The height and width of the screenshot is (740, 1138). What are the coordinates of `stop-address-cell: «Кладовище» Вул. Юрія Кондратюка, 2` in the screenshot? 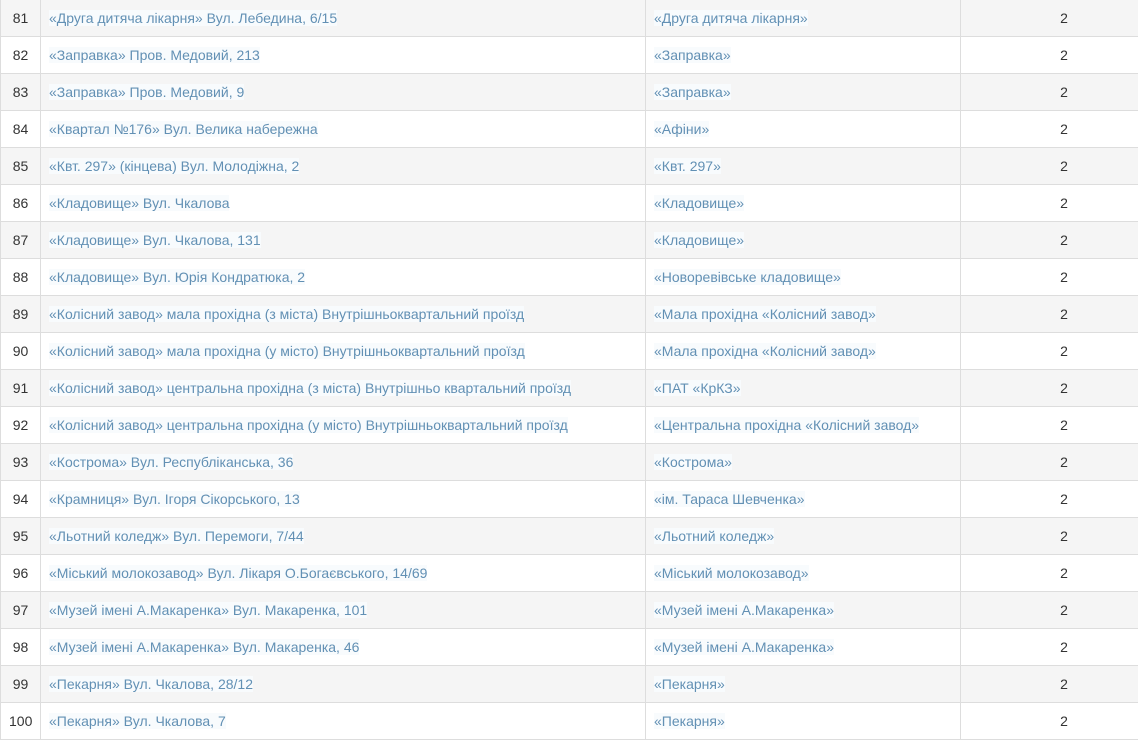 It's located at (343, 277).